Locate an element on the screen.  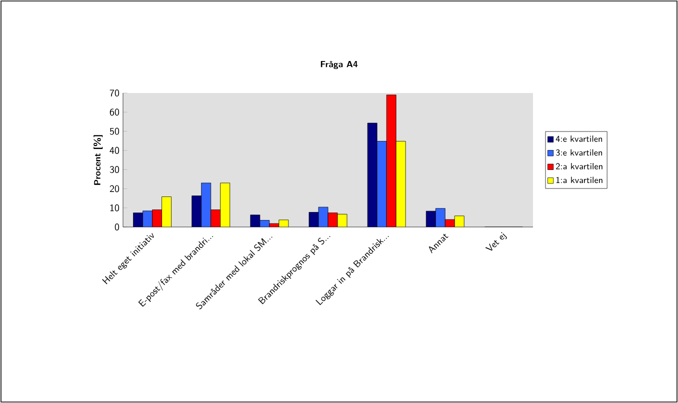
y-tick-label: 50 is located at coordinates (115, 131).